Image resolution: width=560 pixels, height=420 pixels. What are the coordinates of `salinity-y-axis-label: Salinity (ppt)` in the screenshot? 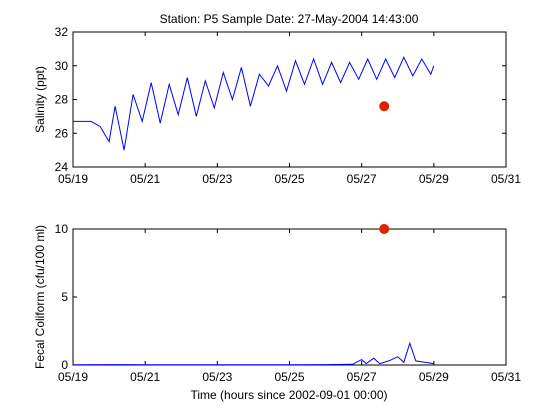 It's located at (40, 99).